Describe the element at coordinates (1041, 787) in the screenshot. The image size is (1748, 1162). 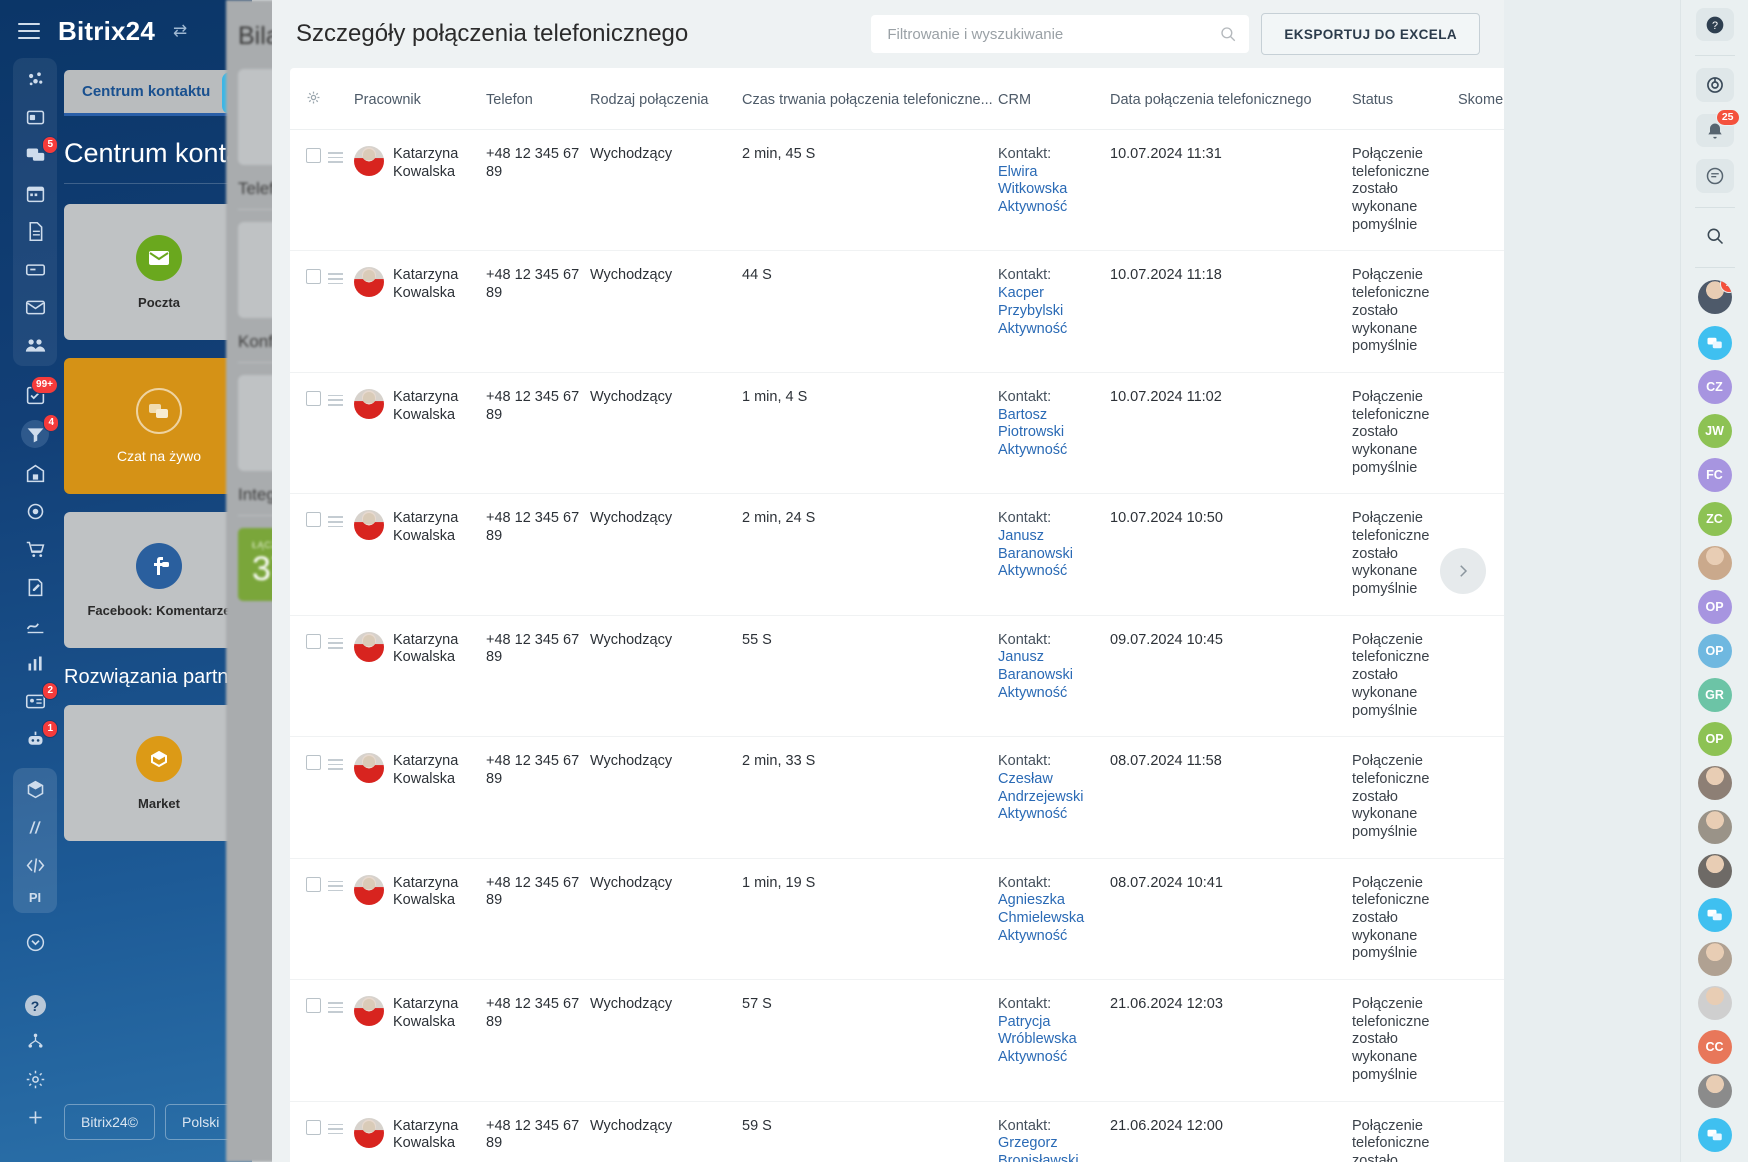
I see `crm-contact-link: Czesław Andrzejewski` at that location.